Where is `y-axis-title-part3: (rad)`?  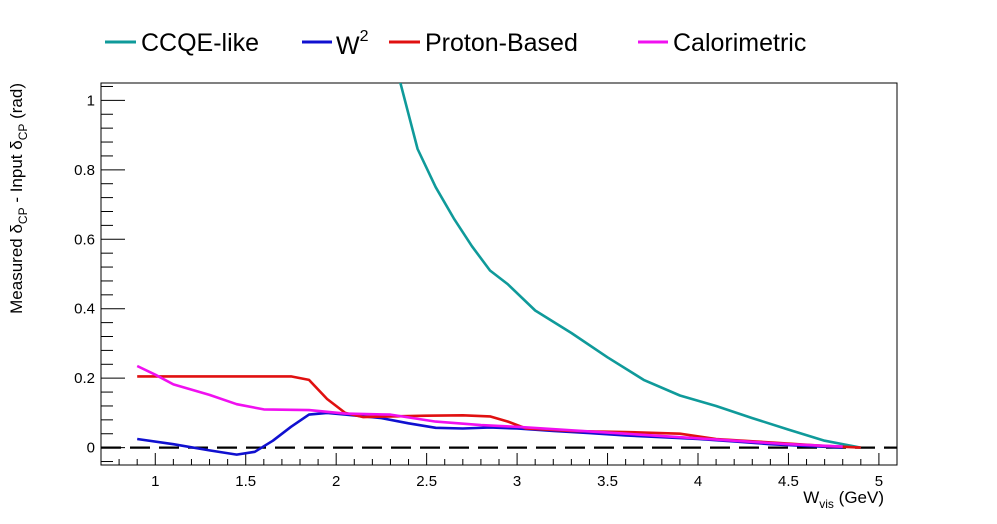 y-axis-title-part3: (rad) is located at coordinates (16, 103).